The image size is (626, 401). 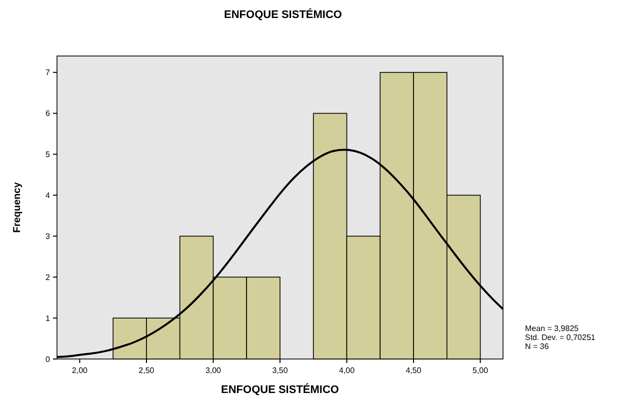 What do you see at coordinates (48, 155) in the screenshot?
I see `y-tick-label: 5` at bounding box center [48, 155].